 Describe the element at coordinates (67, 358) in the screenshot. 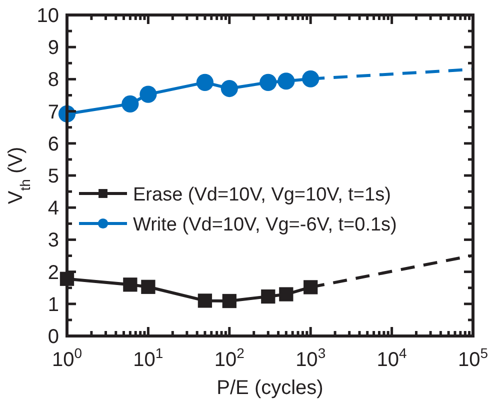

I see `x-tick-label: 10$^{0}$` at that location.